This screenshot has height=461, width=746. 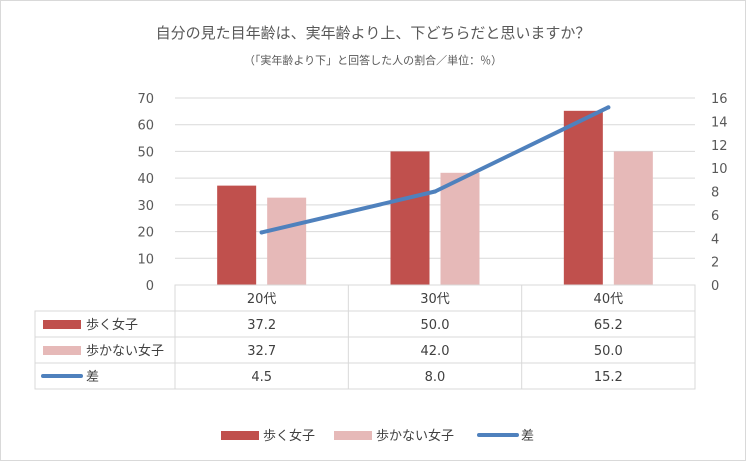 What do you see at coordinates (145, 233) in the screenshot?
I see `left-tick-label: 20` at bounding box center [145, 233].